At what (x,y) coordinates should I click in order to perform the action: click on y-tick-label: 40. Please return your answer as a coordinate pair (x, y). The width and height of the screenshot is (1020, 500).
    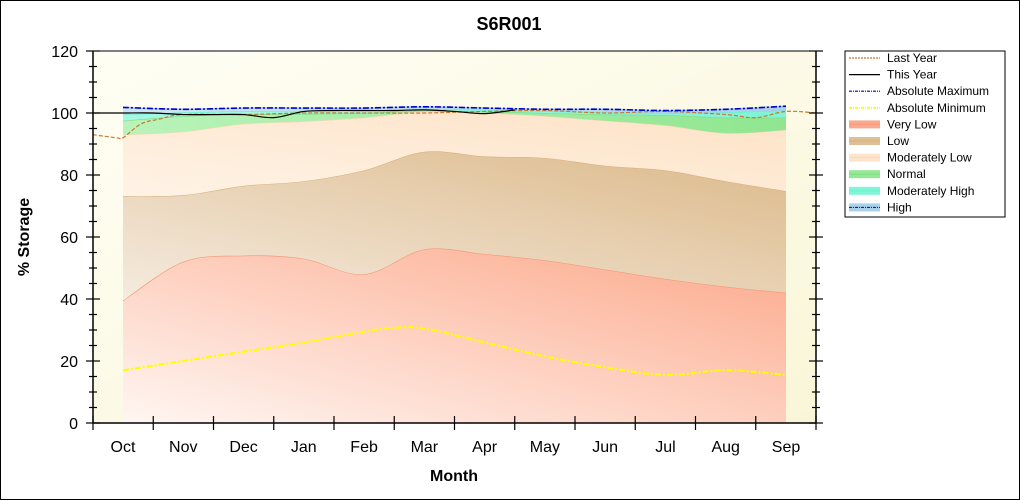
    Looking at the image, I should click on (69, 300).